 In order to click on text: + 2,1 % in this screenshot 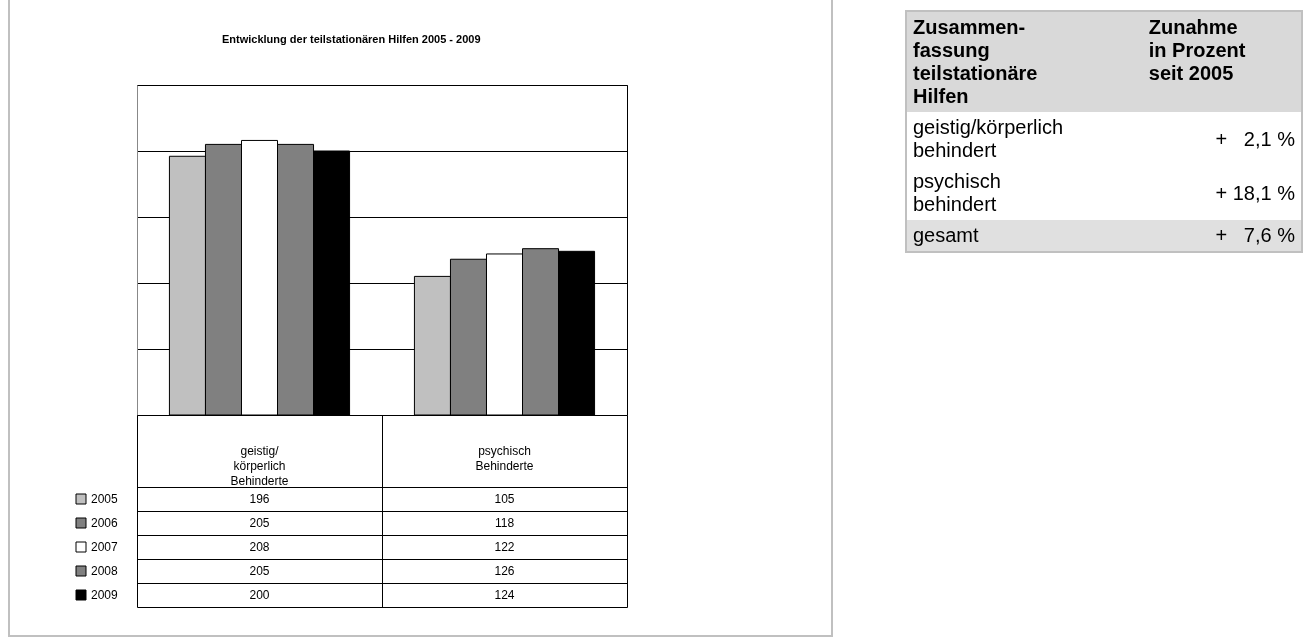, I will do `click(1255, 139)`.